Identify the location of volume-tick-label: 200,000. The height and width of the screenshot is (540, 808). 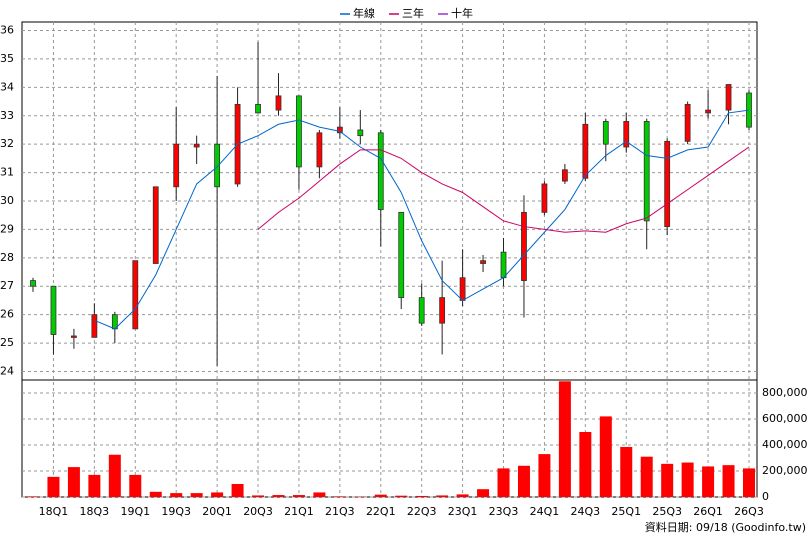
(785, 470).